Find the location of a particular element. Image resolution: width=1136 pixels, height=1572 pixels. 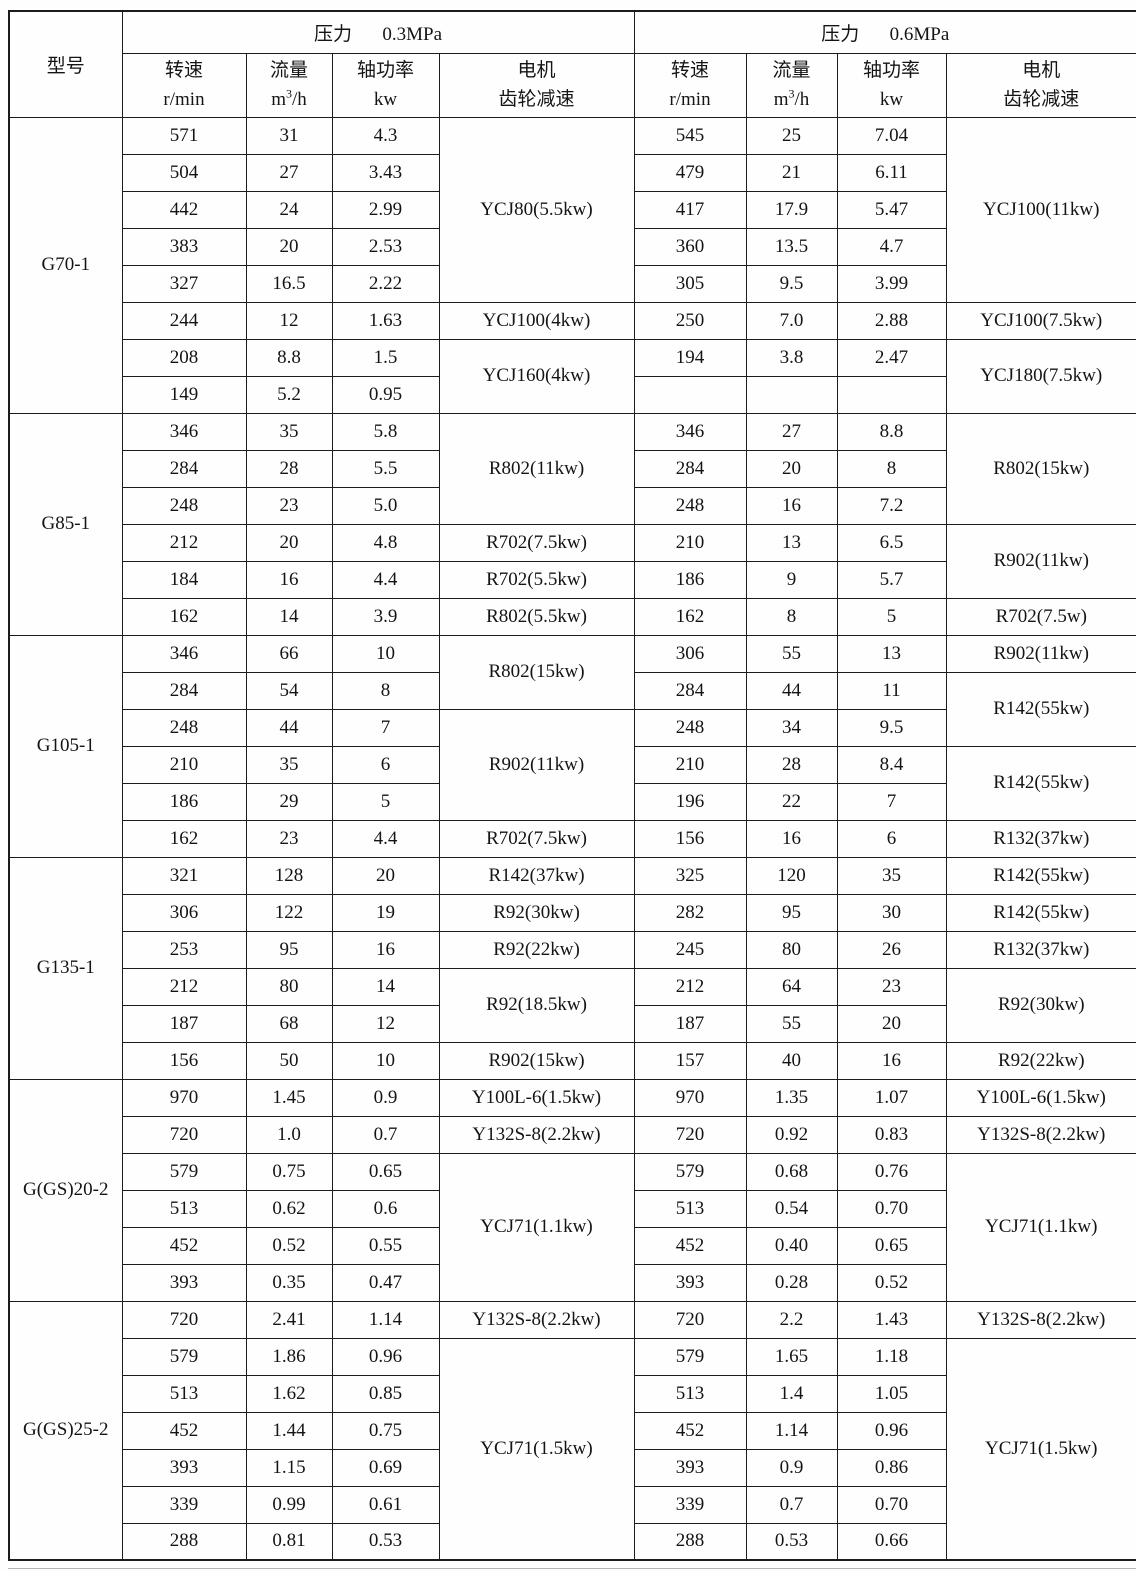

motor-column-header-right: 电机 齿轮减速 is located at coordinates (1040, 85).